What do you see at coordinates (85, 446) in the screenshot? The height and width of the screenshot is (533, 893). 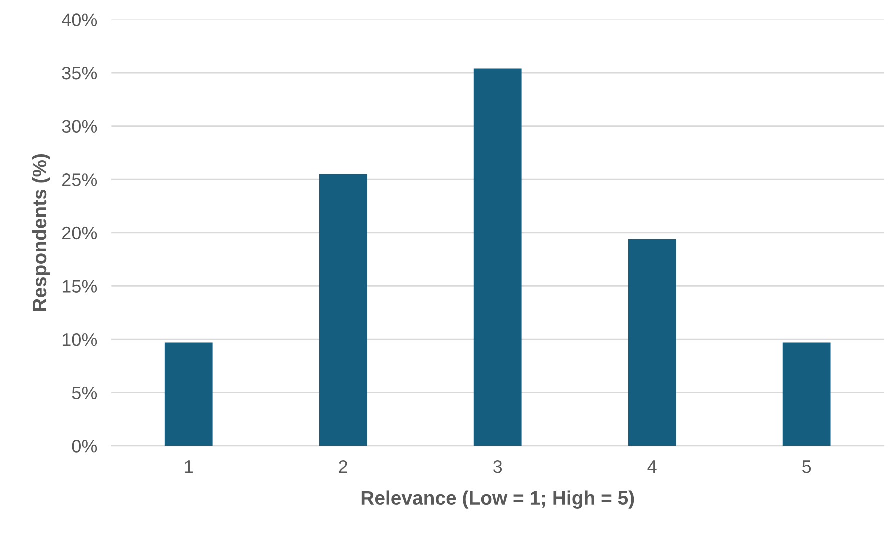 I see `y-tick-label: 0%` at bounding box center [85, 446].